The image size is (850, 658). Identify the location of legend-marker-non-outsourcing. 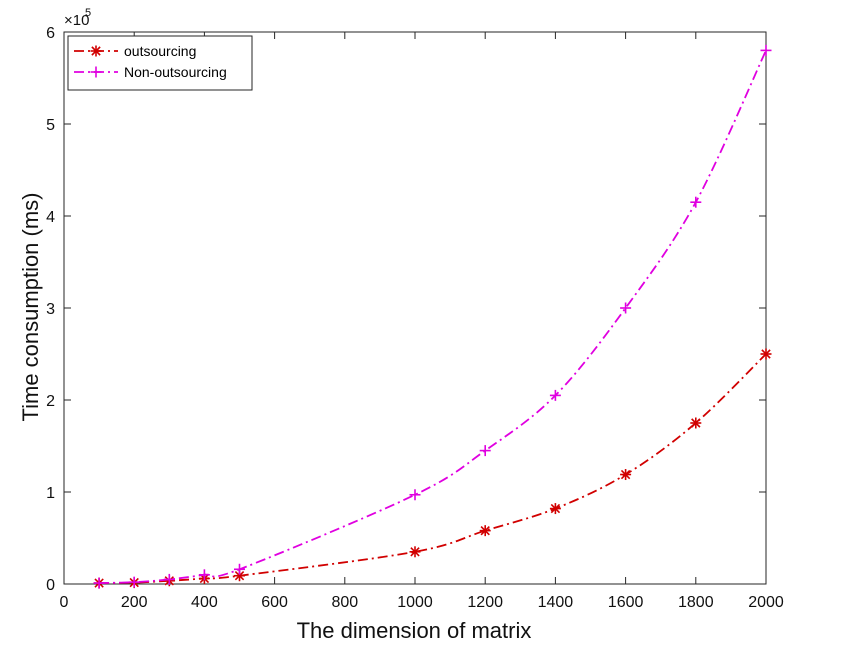
(96, 72).